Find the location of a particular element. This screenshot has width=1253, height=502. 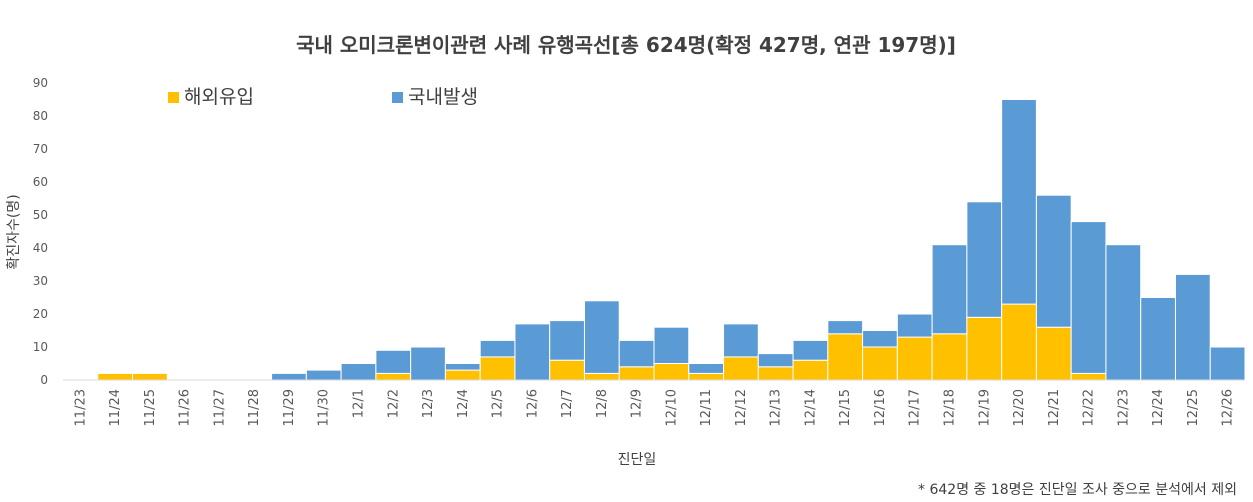

x-tick-label: 12/24 is located at coordinates (1158, 407).